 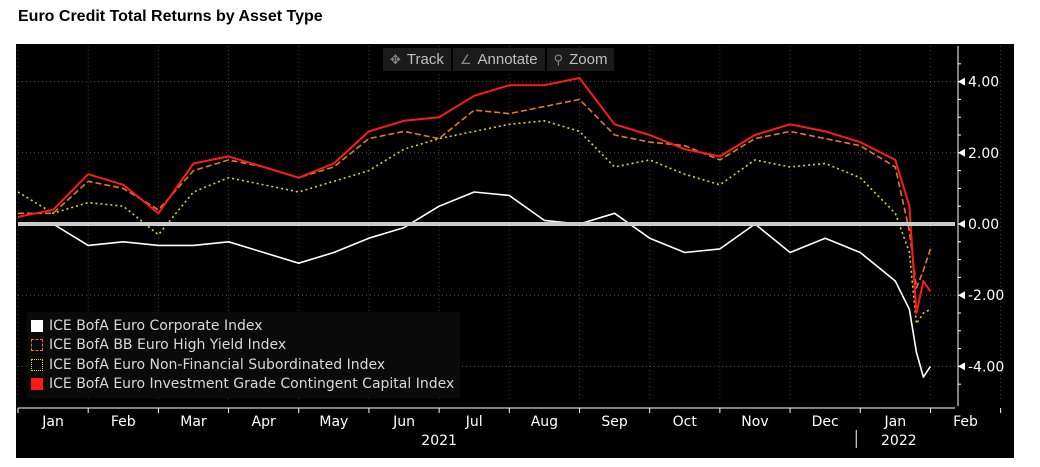 What do you see at coordinates (983, 154) in the screenshot?
I see `y-tick-label: 2.00` at bounding box center [983, 154].